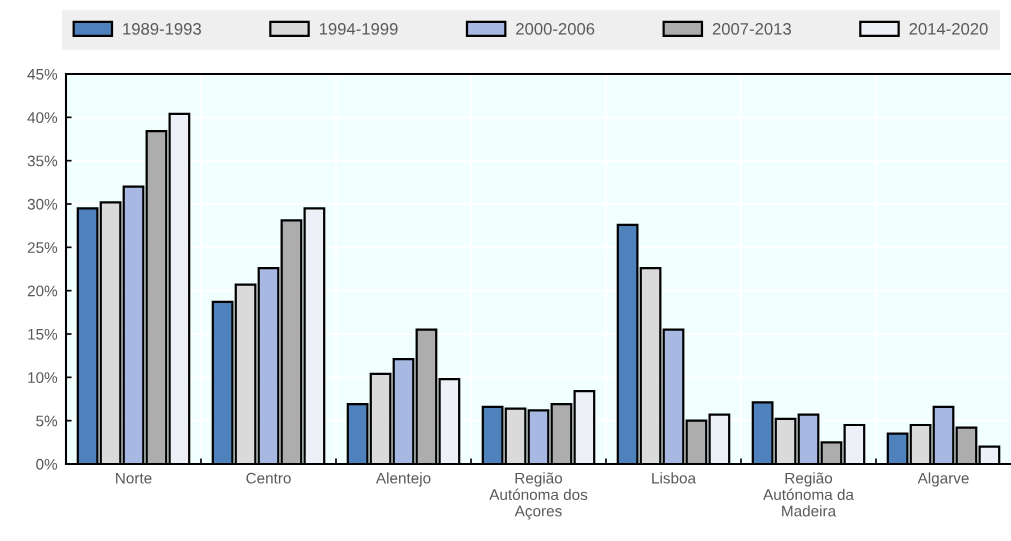 The image size is (1011, 541). What do you see at coordinates (42, 204) in the screenshot?
I see `y-tick-label: 30%` at bounding box center [42, 204].